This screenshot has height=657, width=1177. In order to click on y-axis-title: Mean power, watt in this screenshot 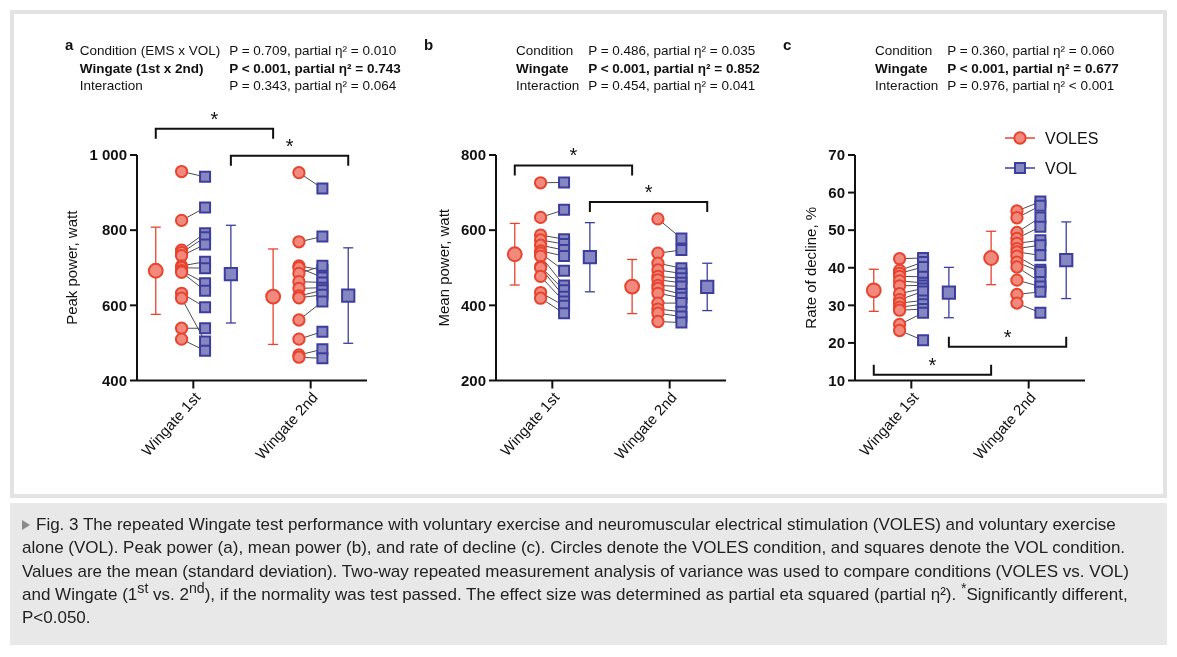, I will do `click(443, 267)`.